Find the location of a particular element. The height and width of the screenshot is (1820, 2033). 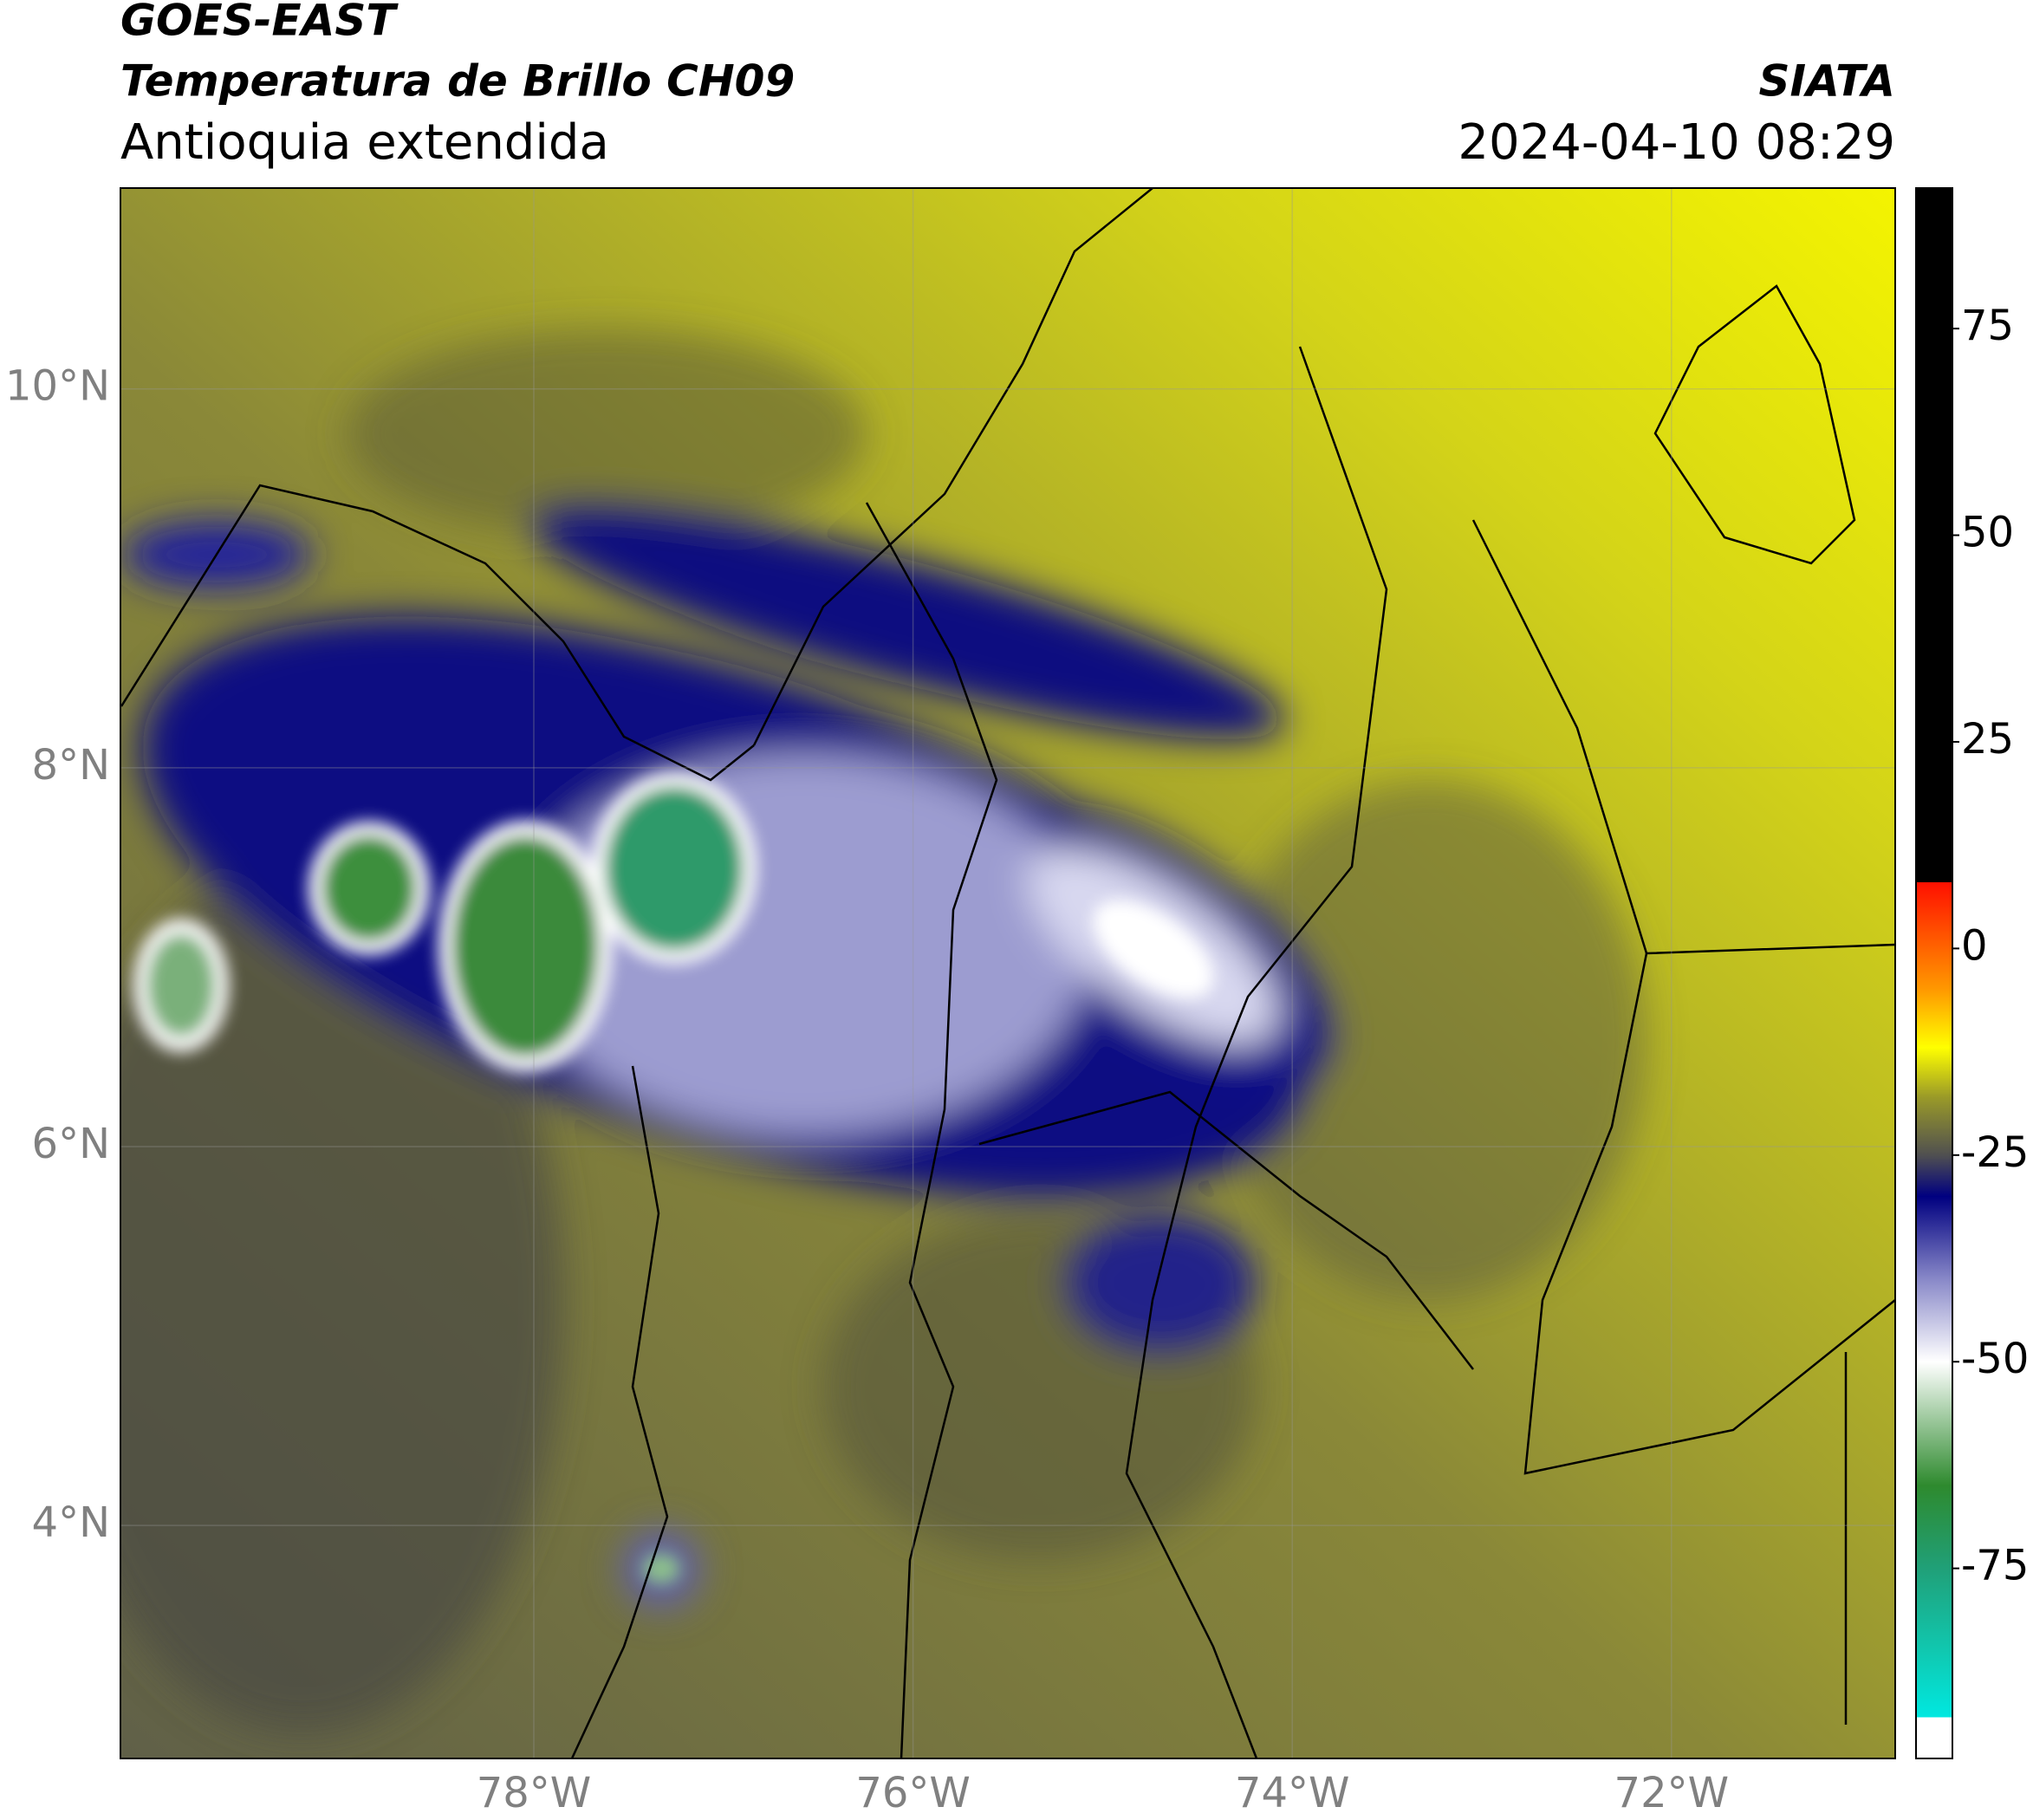

colorbar-tick-label: -25 is located at coordinates (1995, 1152).